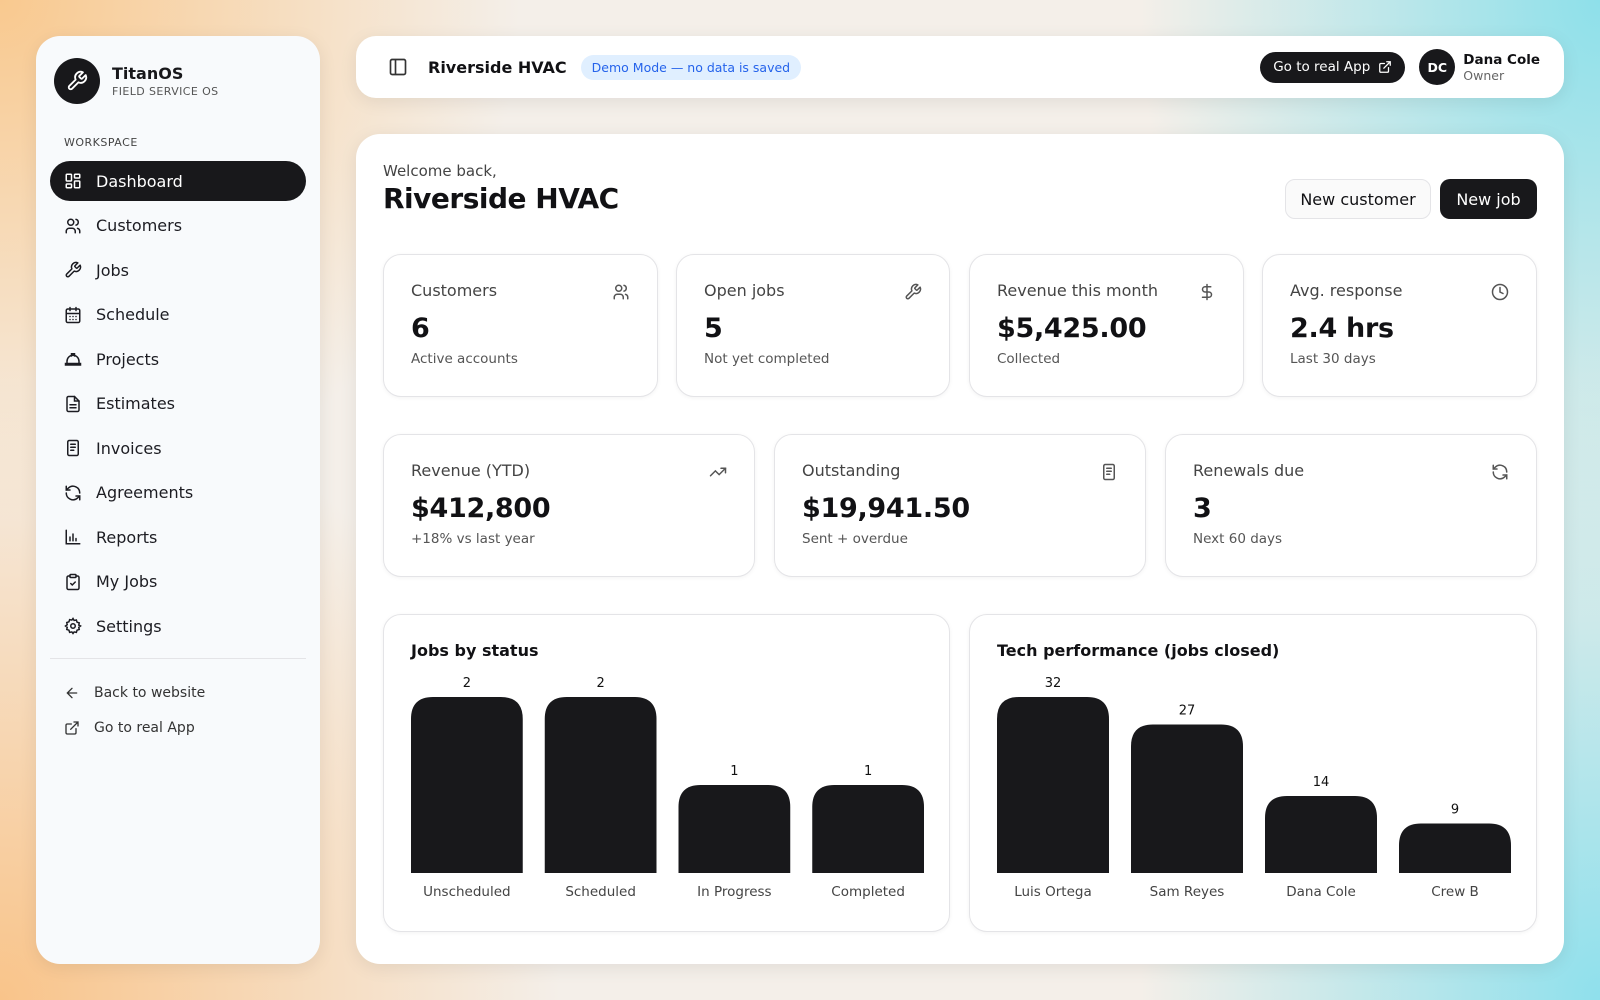  What do you see at coordinates (520, 325) in the screenshot?
I see `stat-card-customers: Customers 6 Active accounts` at bounding box center [520, 325].